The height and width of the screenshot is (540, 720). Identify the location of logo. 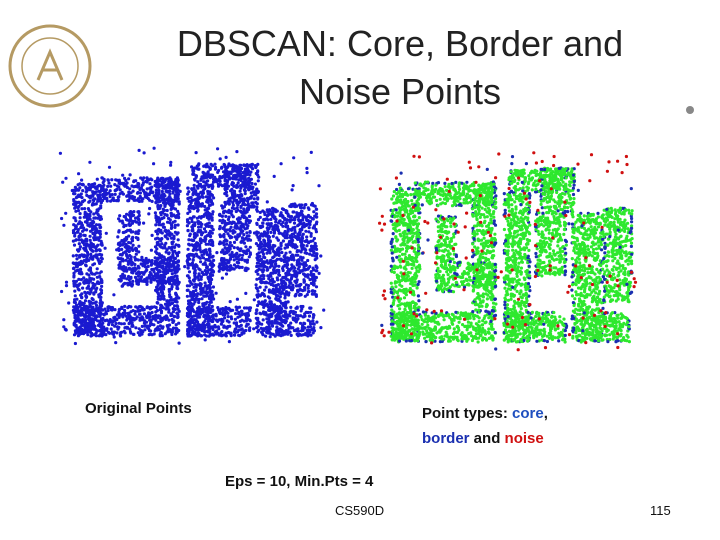
(50, 66).